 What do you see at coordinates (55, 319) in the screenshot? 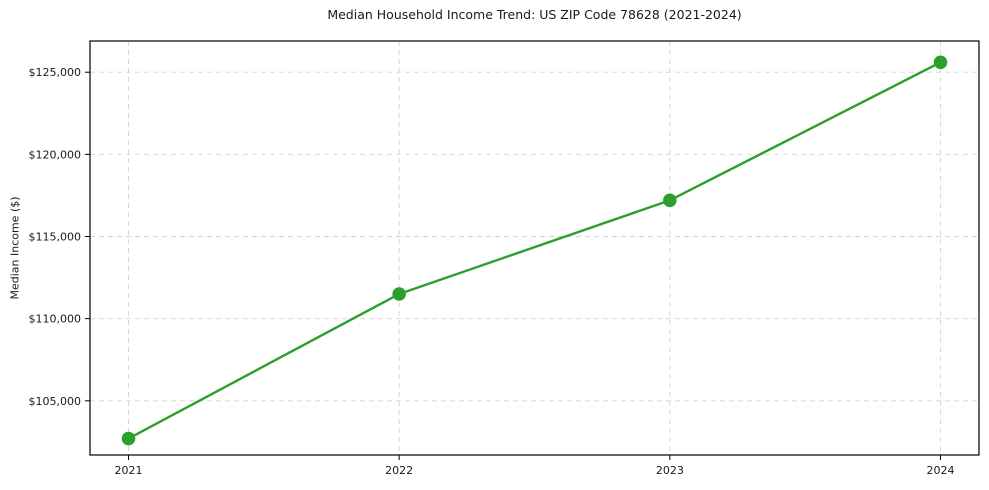
I see `y-tick-label: $110,000` at bounding box center [55, 319].